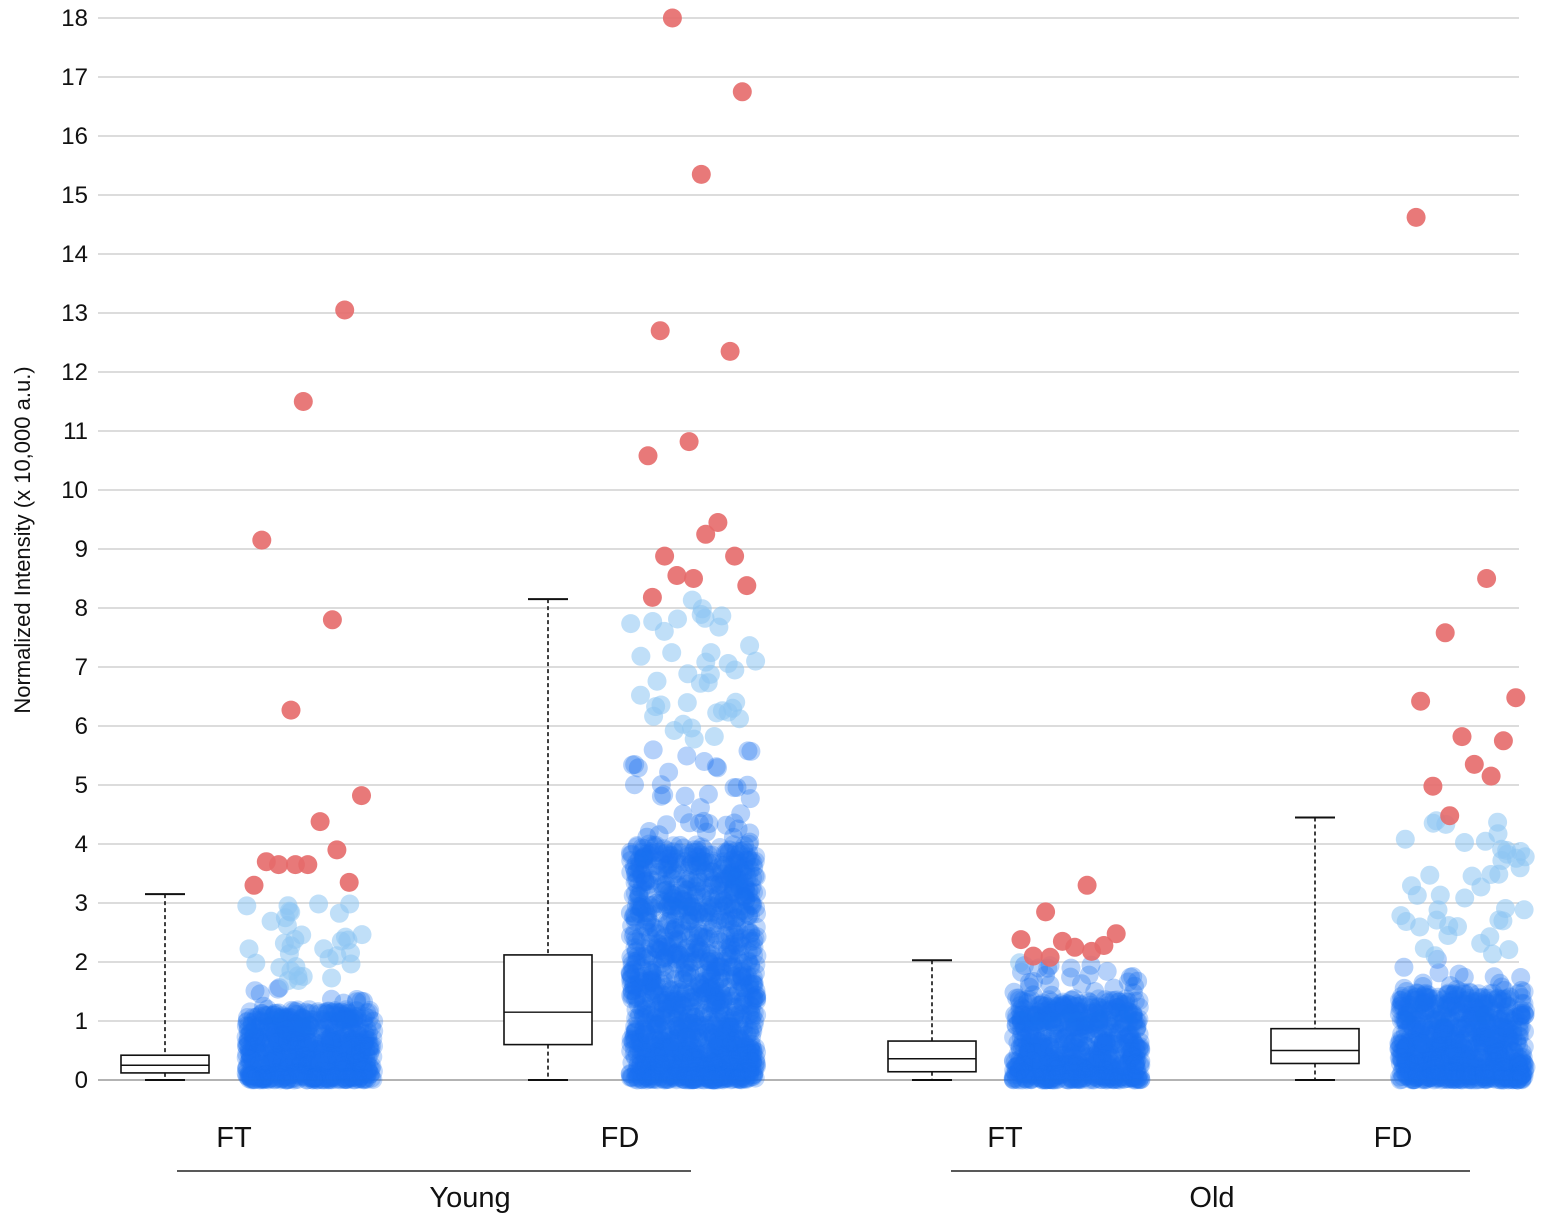 The image size is (1557, 1221). I want to click on category-label: FD, so click(620, 1138).